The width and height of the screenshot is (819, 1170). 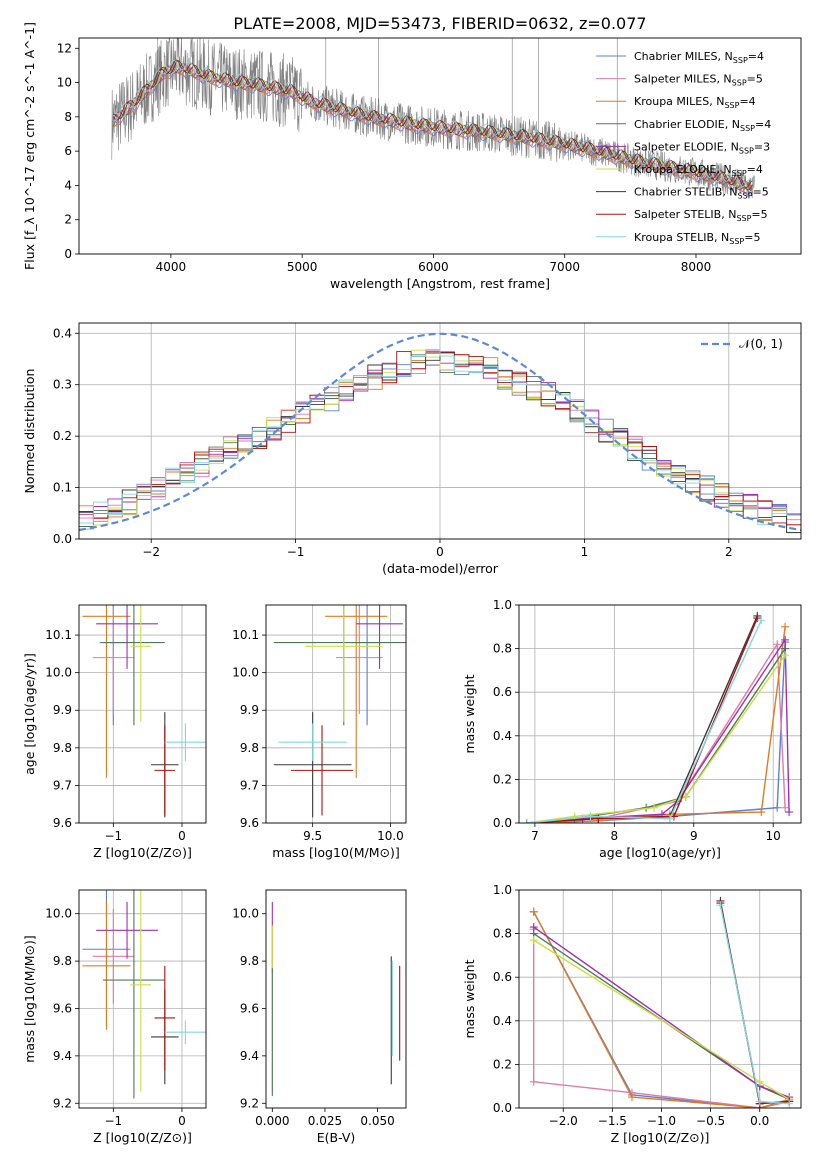 I want to click on series-kroupa_miles, so click(x=656, y=724).